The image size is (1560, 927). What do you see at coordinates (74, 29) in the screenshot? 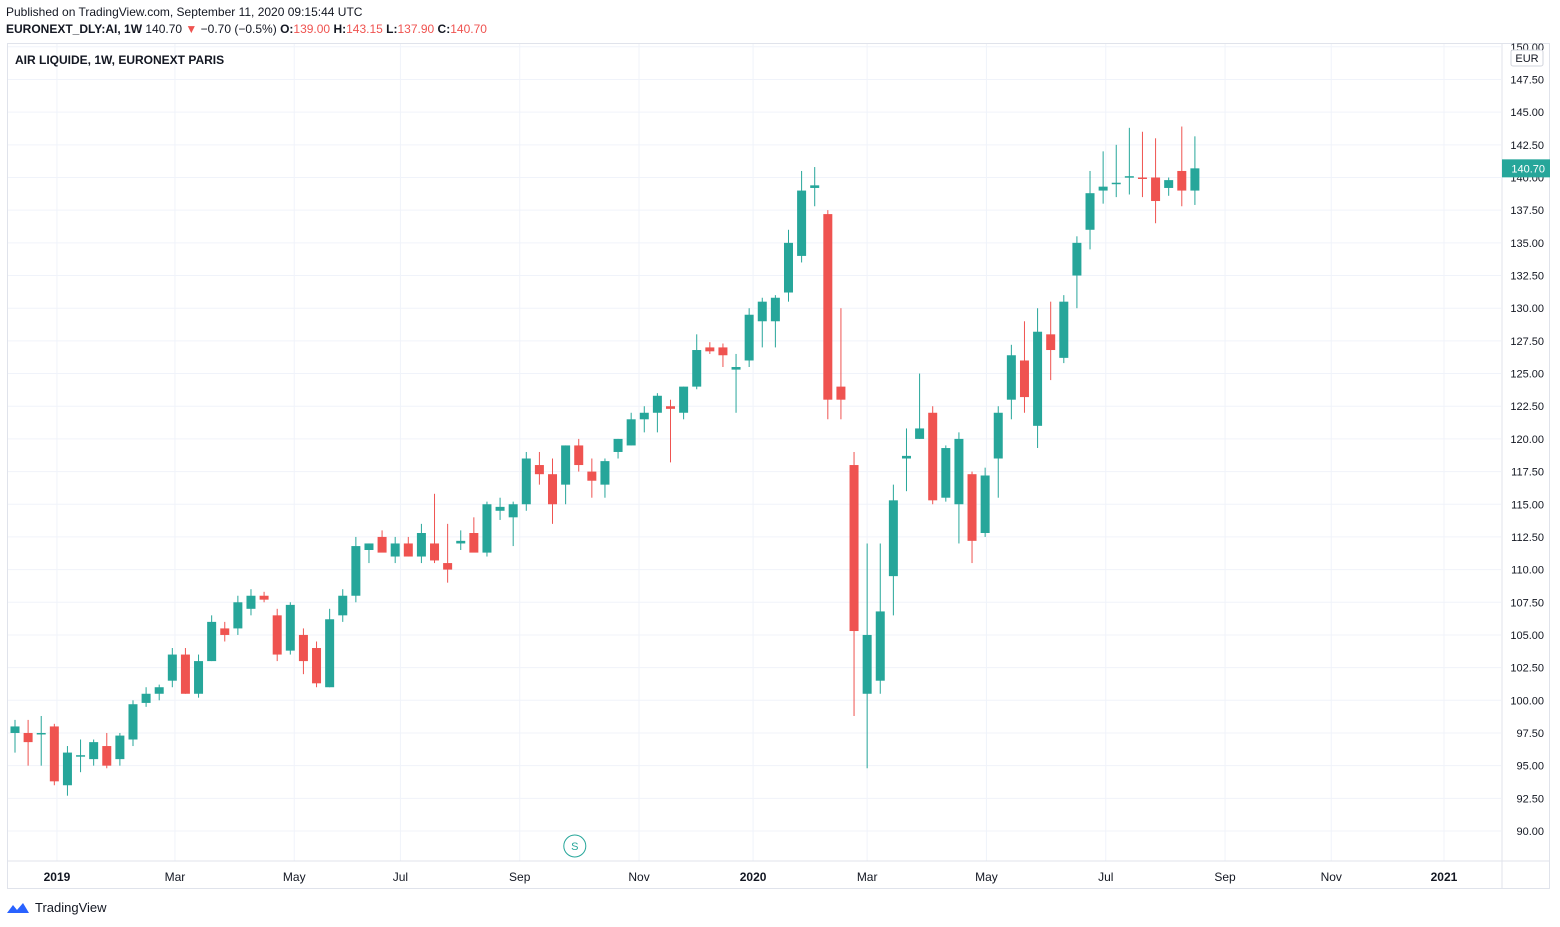
I see `symbol-label: EURONEXT_DLY:AI, 1W` at bounding box center [74, 29].